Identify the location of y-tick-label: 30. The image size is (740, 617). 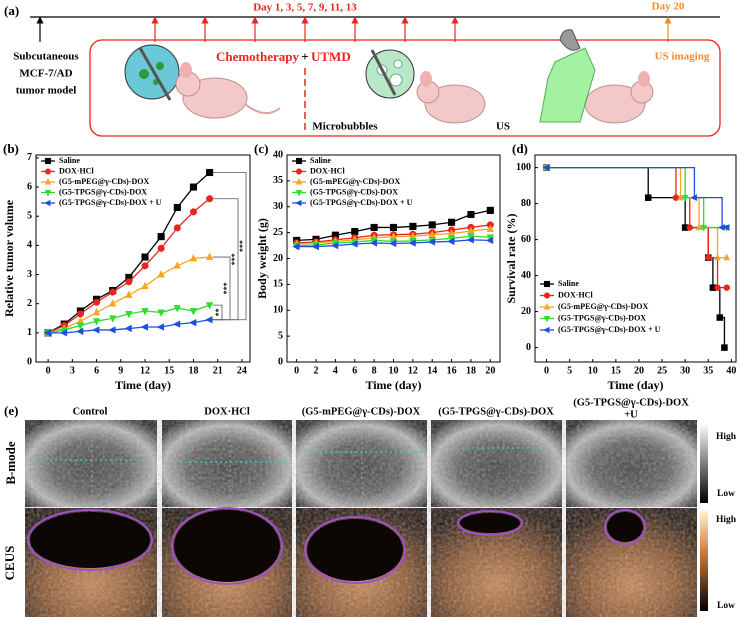
(278, 206).